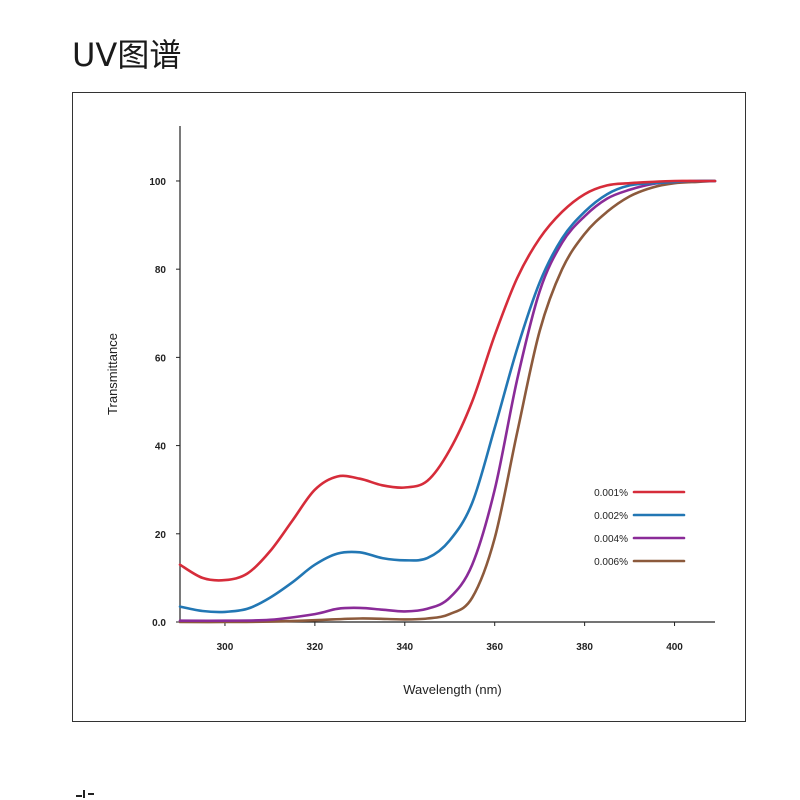  What do you see at coordinates (674, 647) in the screenshot?
I see `x-tick-label: 400` at bounding box center [674, 647].